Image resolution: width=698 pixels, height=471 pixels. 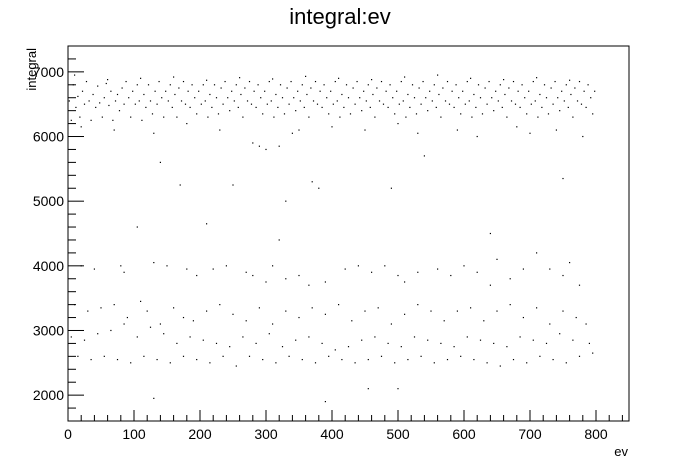 I want to click on x-axis: 0 100 200 300 400 500 600 700 800, so click(x=343, y=426).